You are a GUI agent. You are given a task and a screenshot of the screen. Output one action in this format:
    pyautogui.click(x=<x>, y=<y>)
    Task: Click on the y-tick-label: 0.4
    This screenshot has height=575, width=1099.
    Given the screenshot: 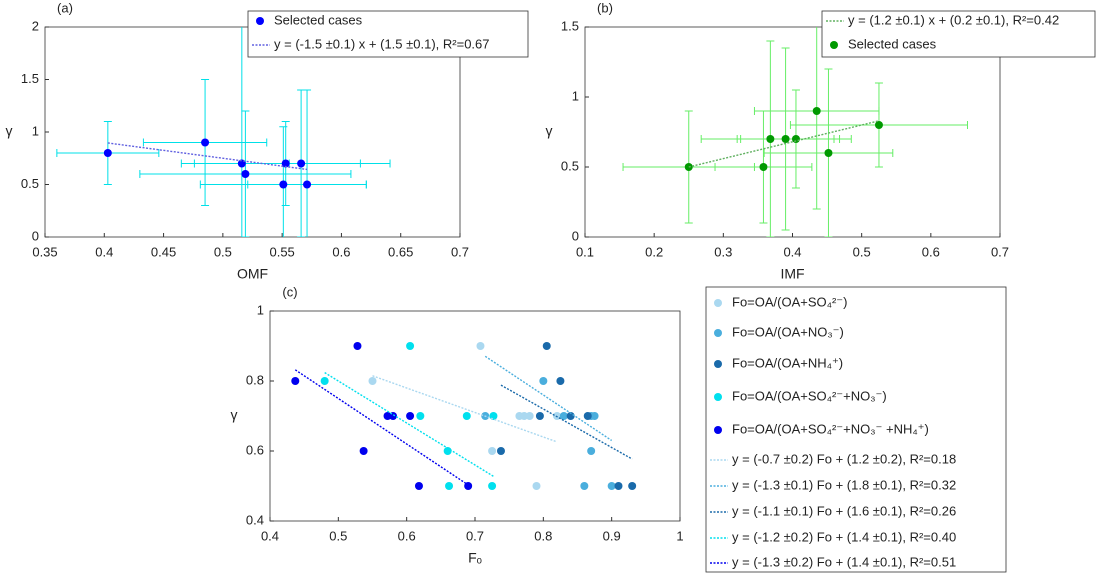 What is the action you would take?
    pyautogui.click(x=255, y=519)
    